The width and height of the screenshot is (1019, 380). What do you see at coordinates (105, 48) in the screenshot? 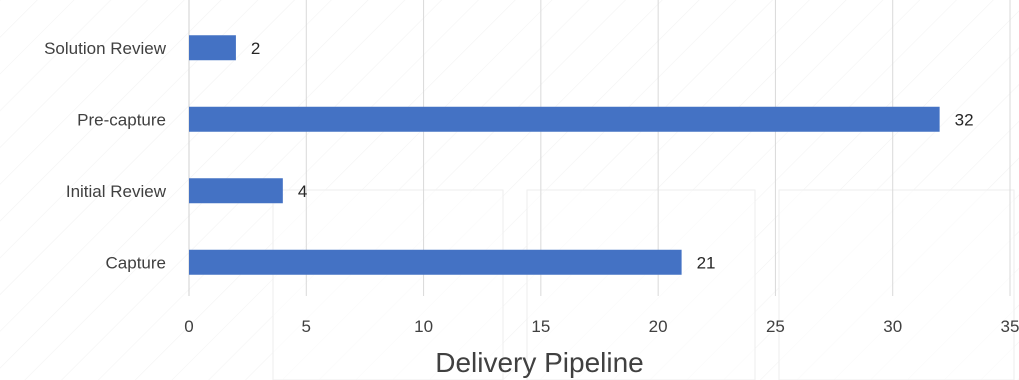
I see `category-label: Solution Review` at bounding box center [105, 48].